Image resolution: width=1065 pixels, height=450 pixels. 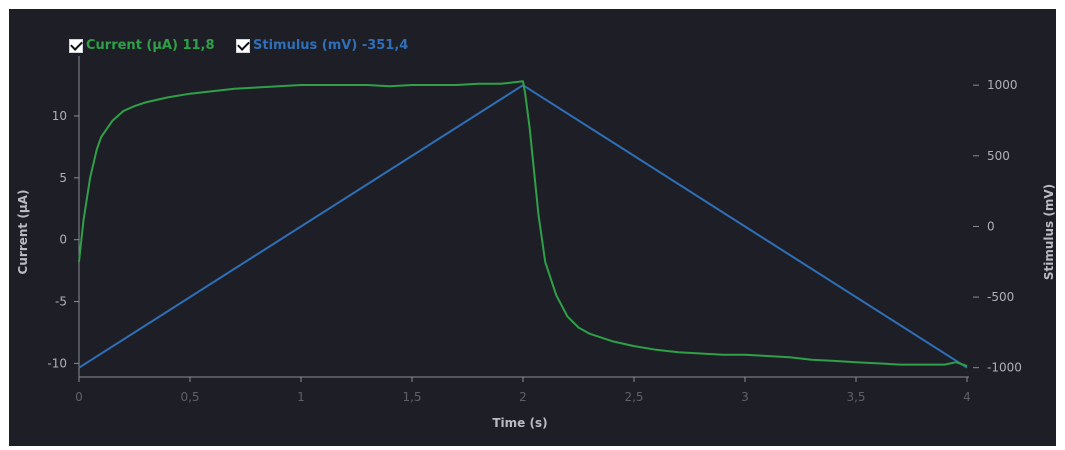 I want to click on y-axis-right-title: Stimulus (mV), so click(x=1049, y=232).